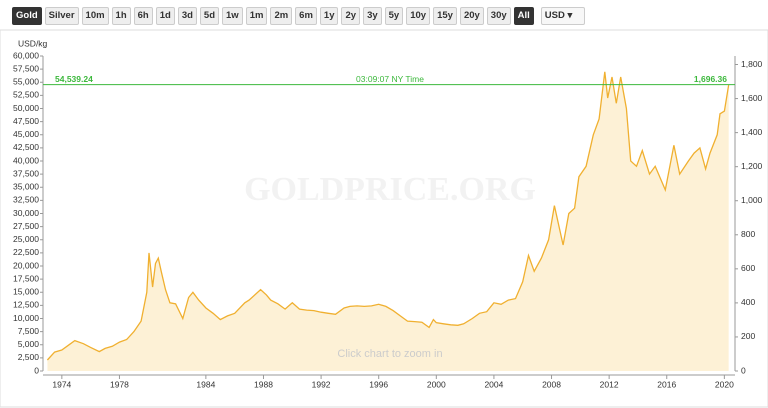 This screenshot has width=768, height=408. I want to click on x-tick-label: 1978, so click(119, 384).